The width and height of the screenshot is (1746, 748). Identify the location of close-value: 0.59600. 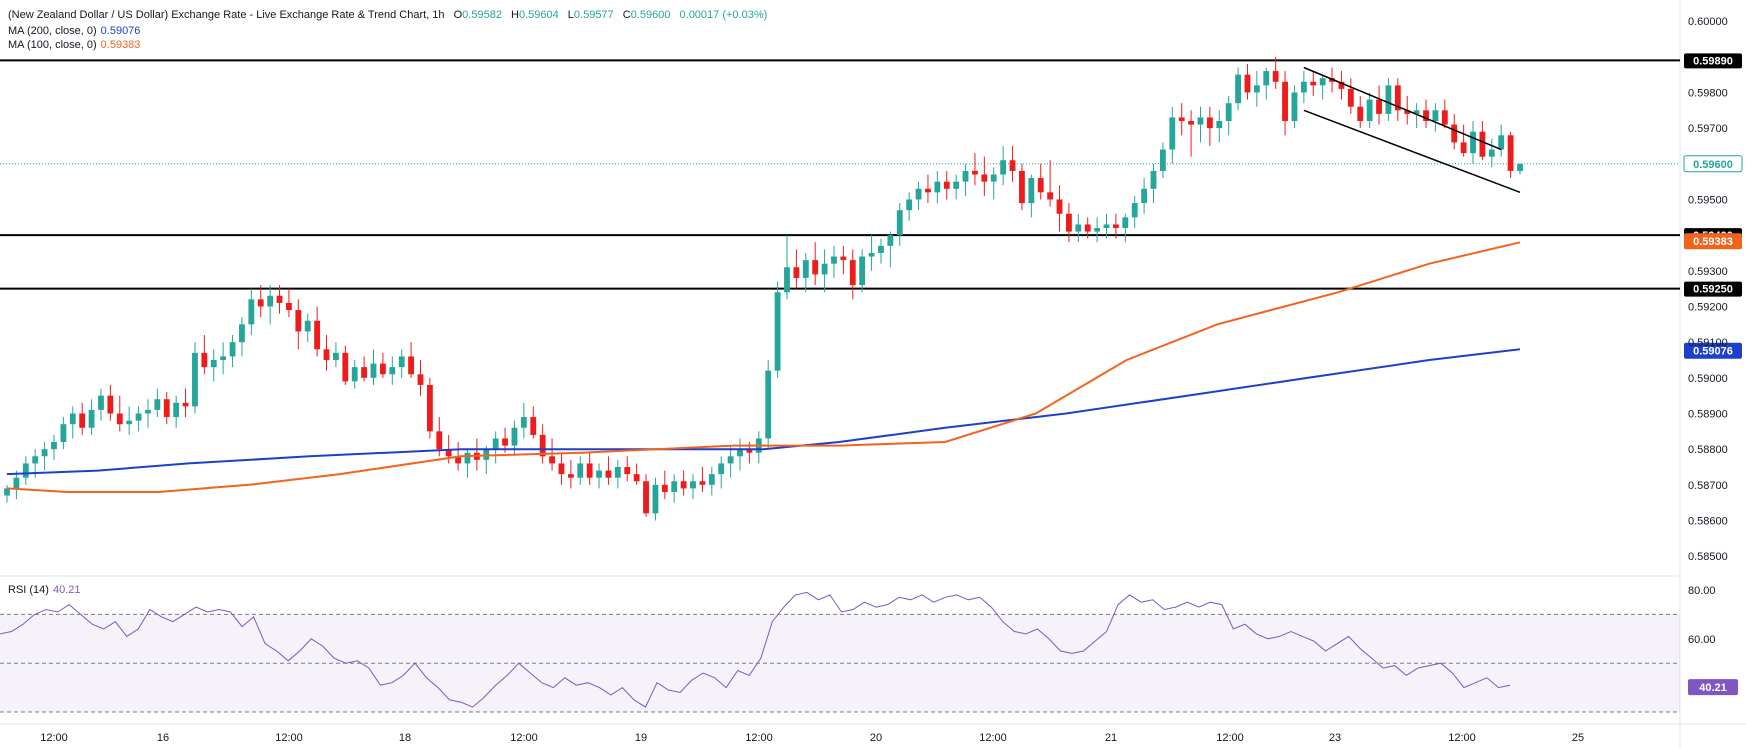
(650, 15).